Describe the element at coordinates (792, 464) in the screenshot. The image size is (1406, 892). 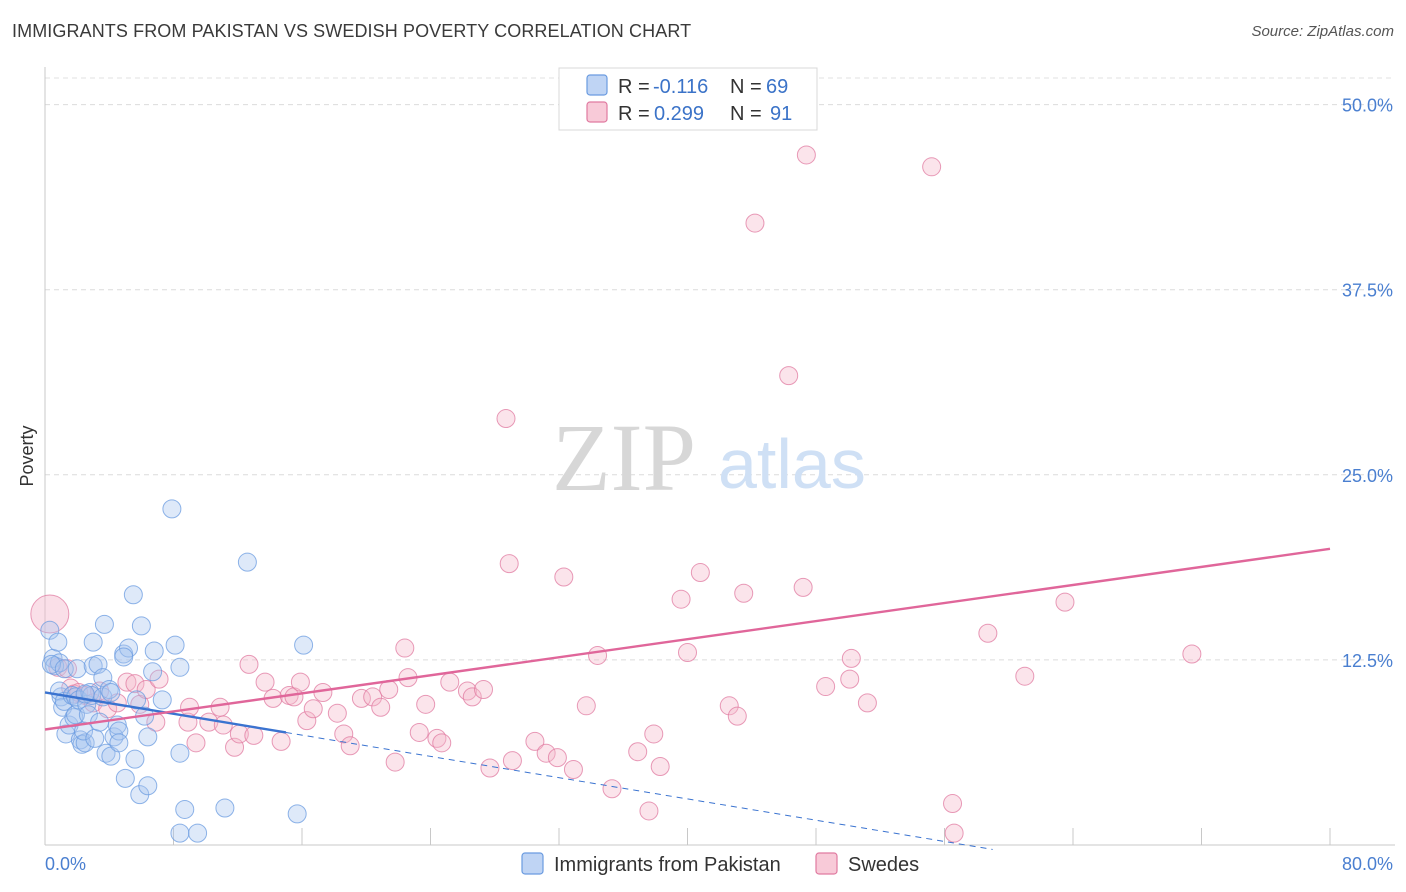
I see `watermark-atlas: atlas` at that location.